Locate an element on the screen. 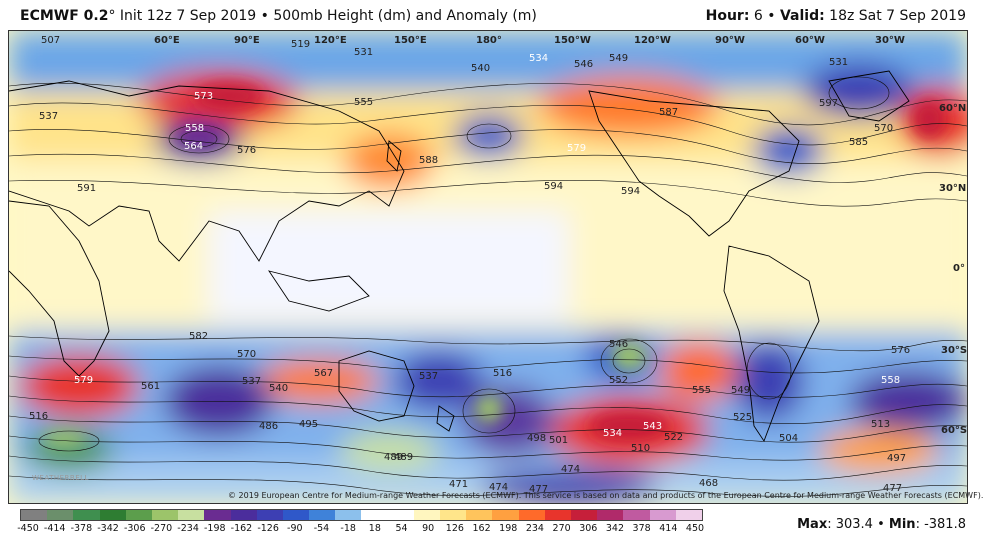 This screenshot has width=984, height=546. lat-label-0: 0° is located at coordinates (959, 268).